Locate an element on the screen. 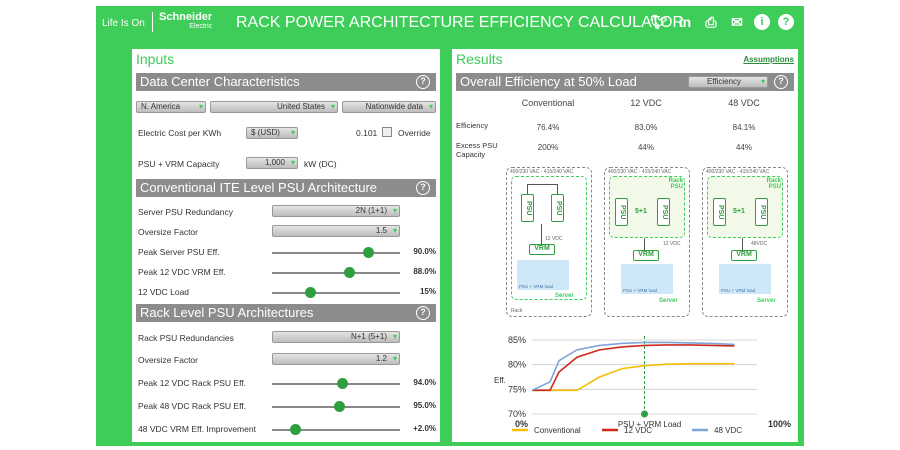  voltage-label: 400/230 VAC - 415/240 VAC is located at coordinates (640, 172).